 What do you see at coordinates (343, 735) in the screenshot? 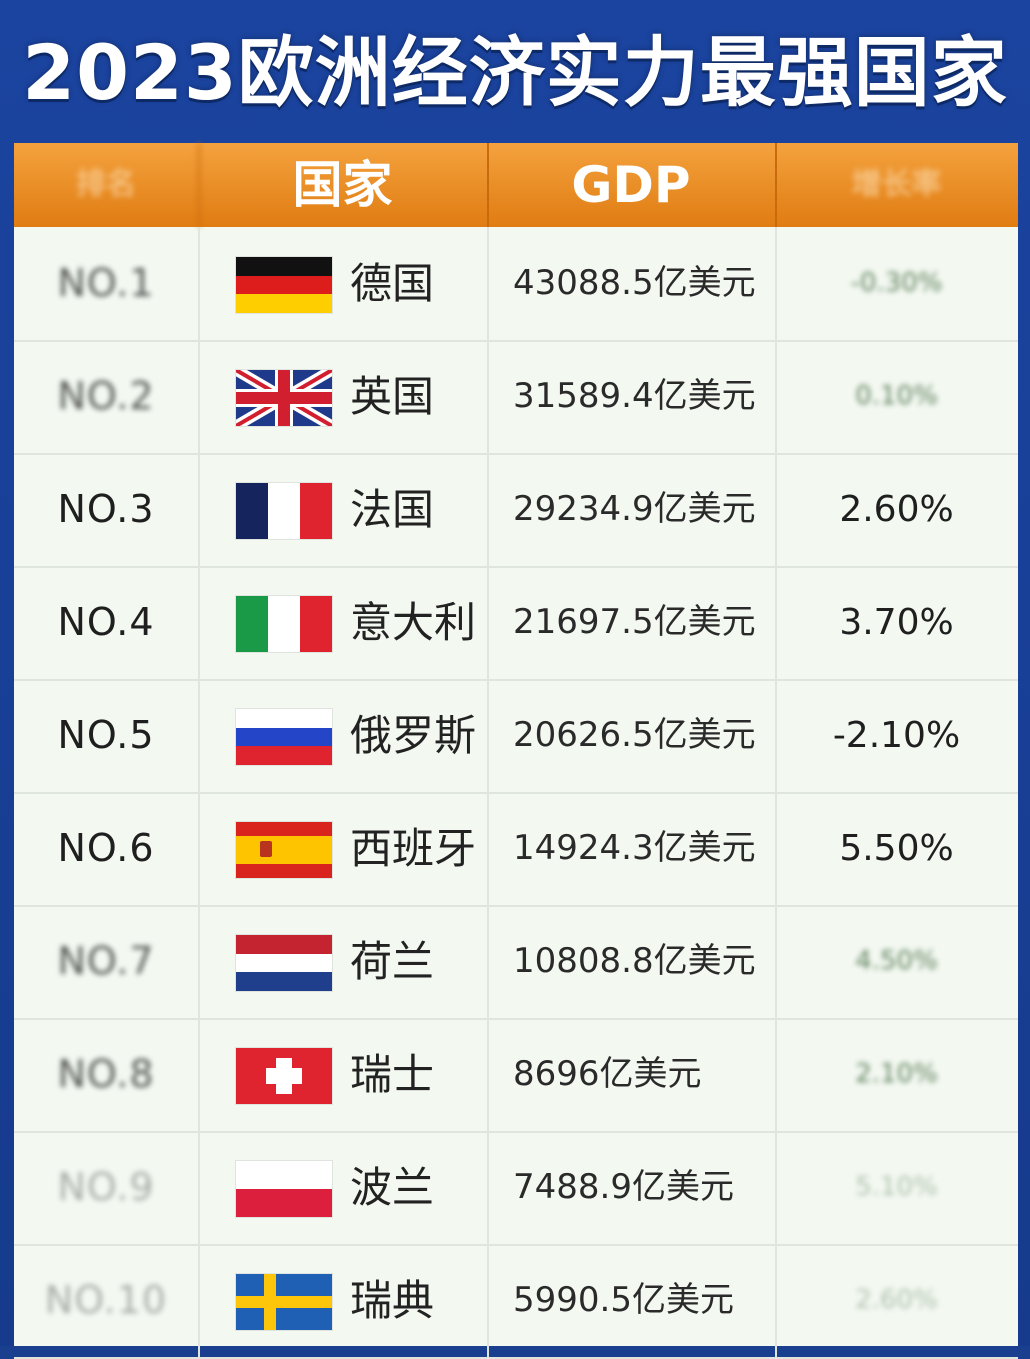
I see `country-cell: 俄罗斯` at bounding box center [343, 735].